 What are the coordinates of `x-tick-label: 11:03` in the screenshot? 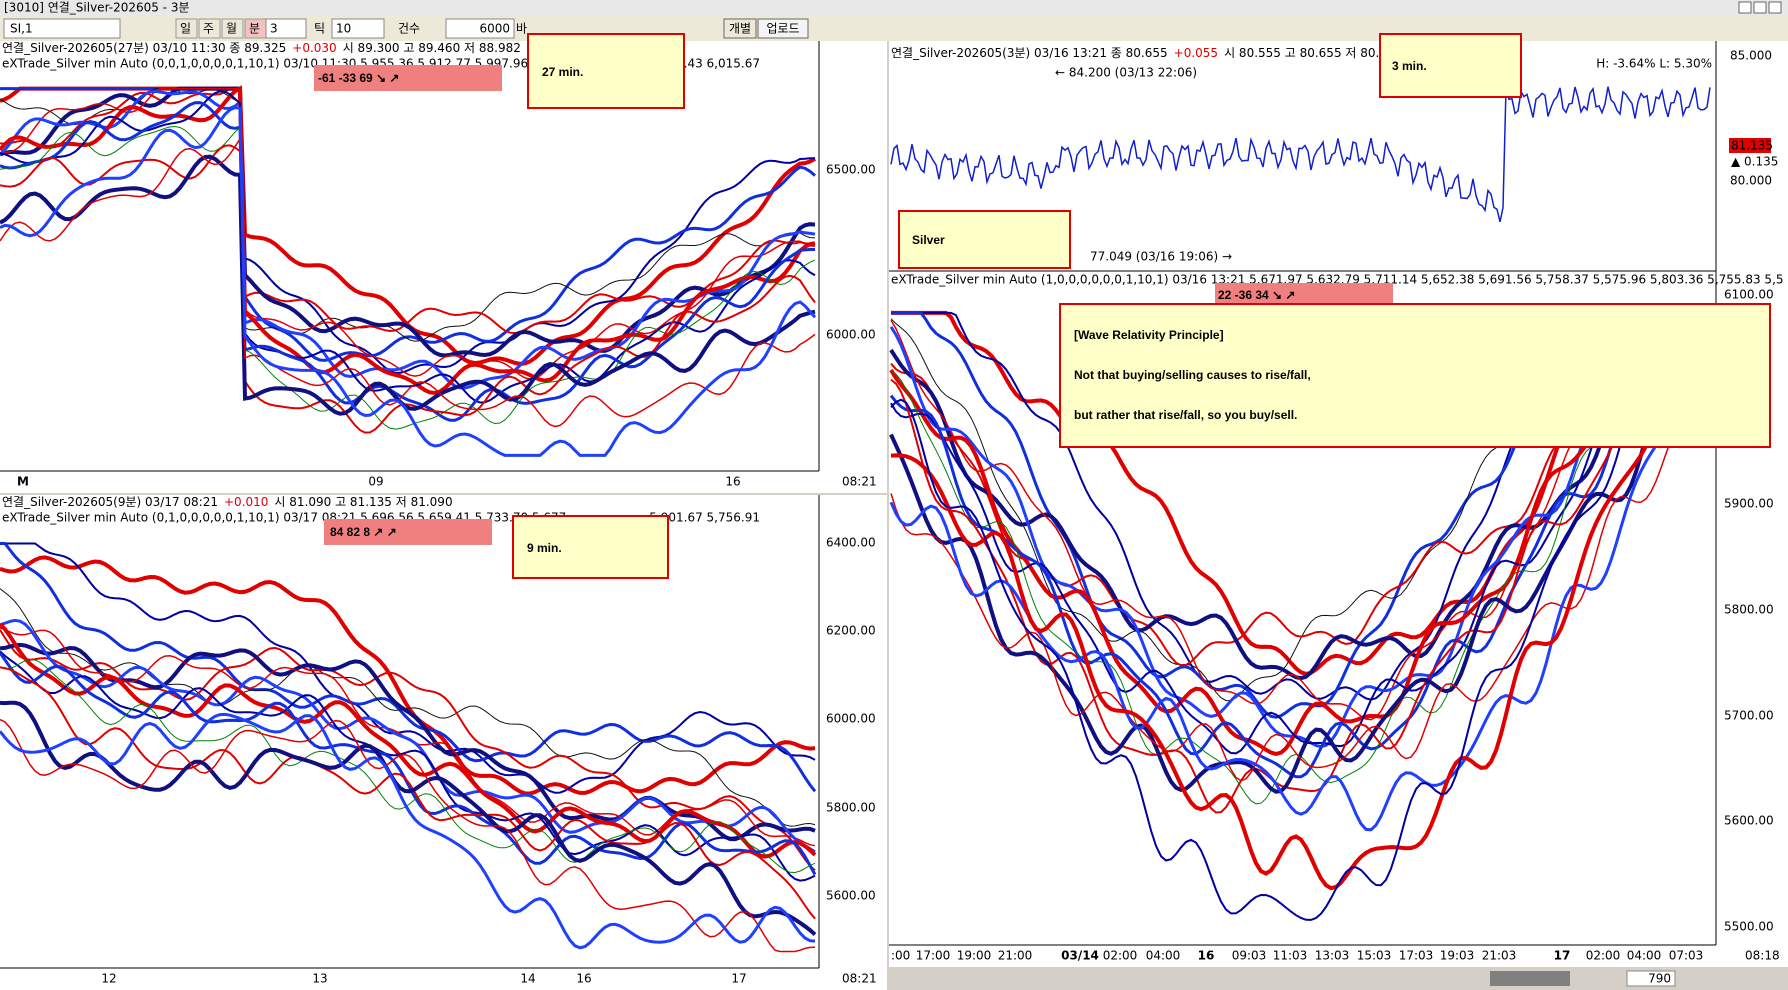 It's located at (1290, 956).